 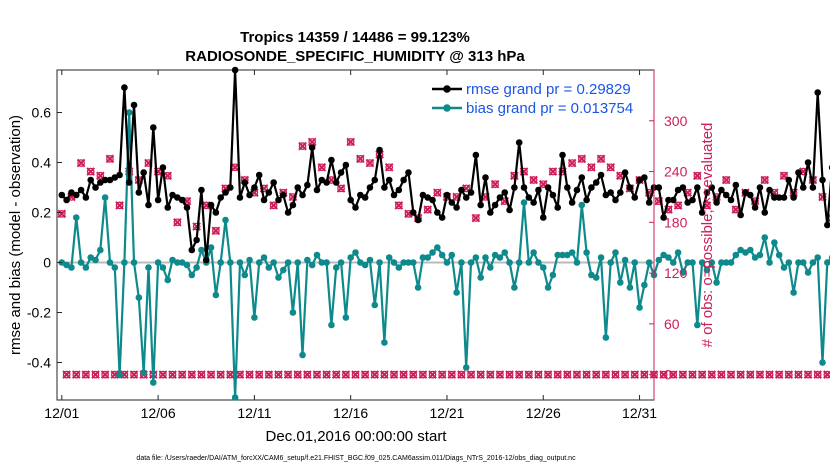 I want to click on y-tick-label-left: 0.6, so click(x=42, y=113).